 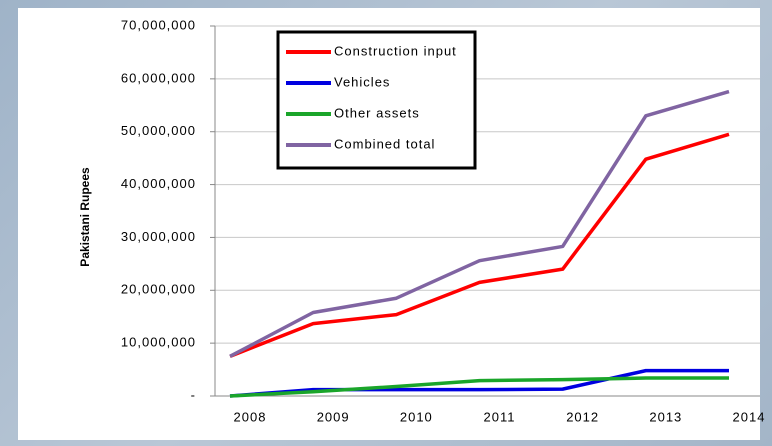 I want to click on y-tick-label: -, so click(x=193, y=394).